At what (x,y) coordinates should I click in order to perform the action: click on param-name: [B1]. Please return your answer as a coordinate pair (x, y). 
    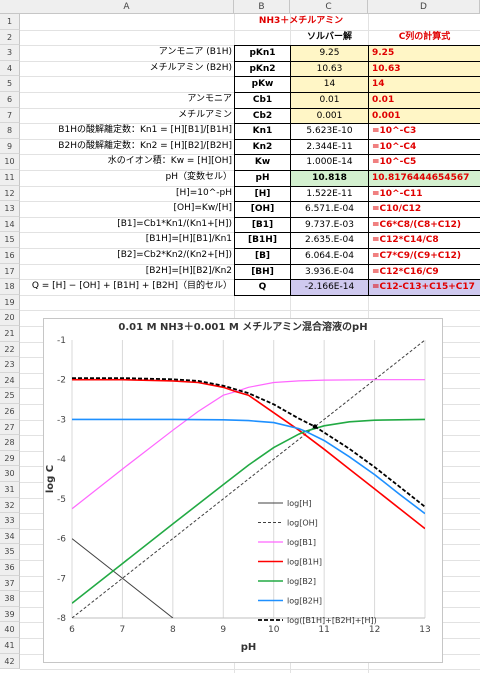
    Looking at the image, I should click on (262, 225).